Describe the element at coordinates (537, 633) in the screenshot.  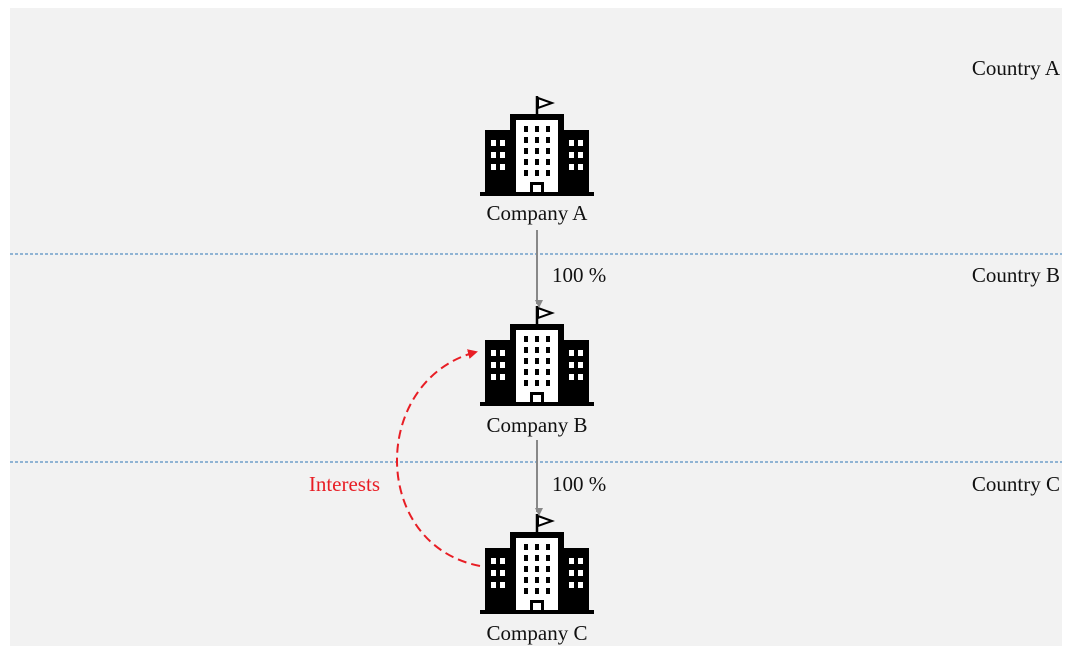
I see `company-label: Company C` at that location.